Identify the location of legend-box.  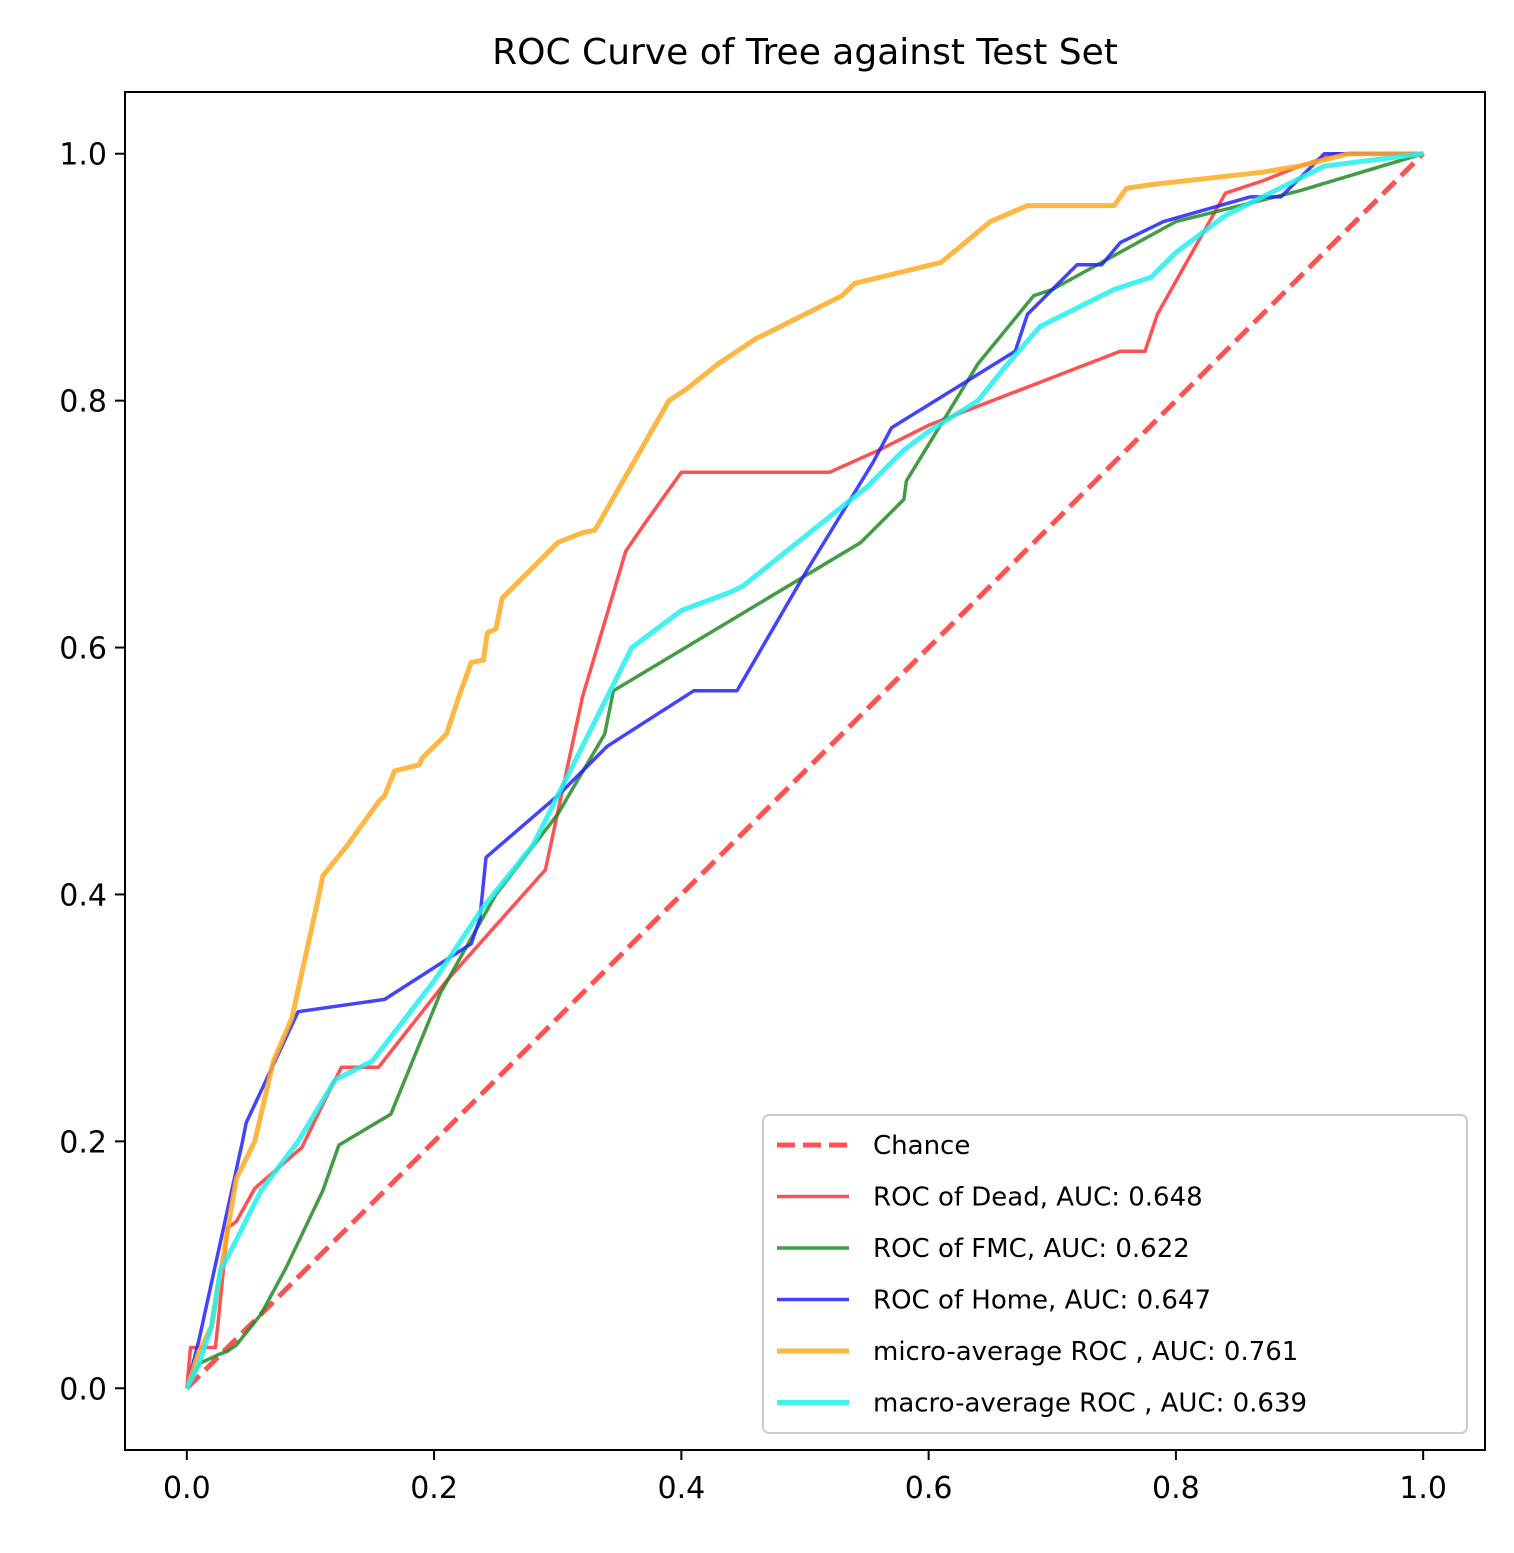
(1115, 1274).